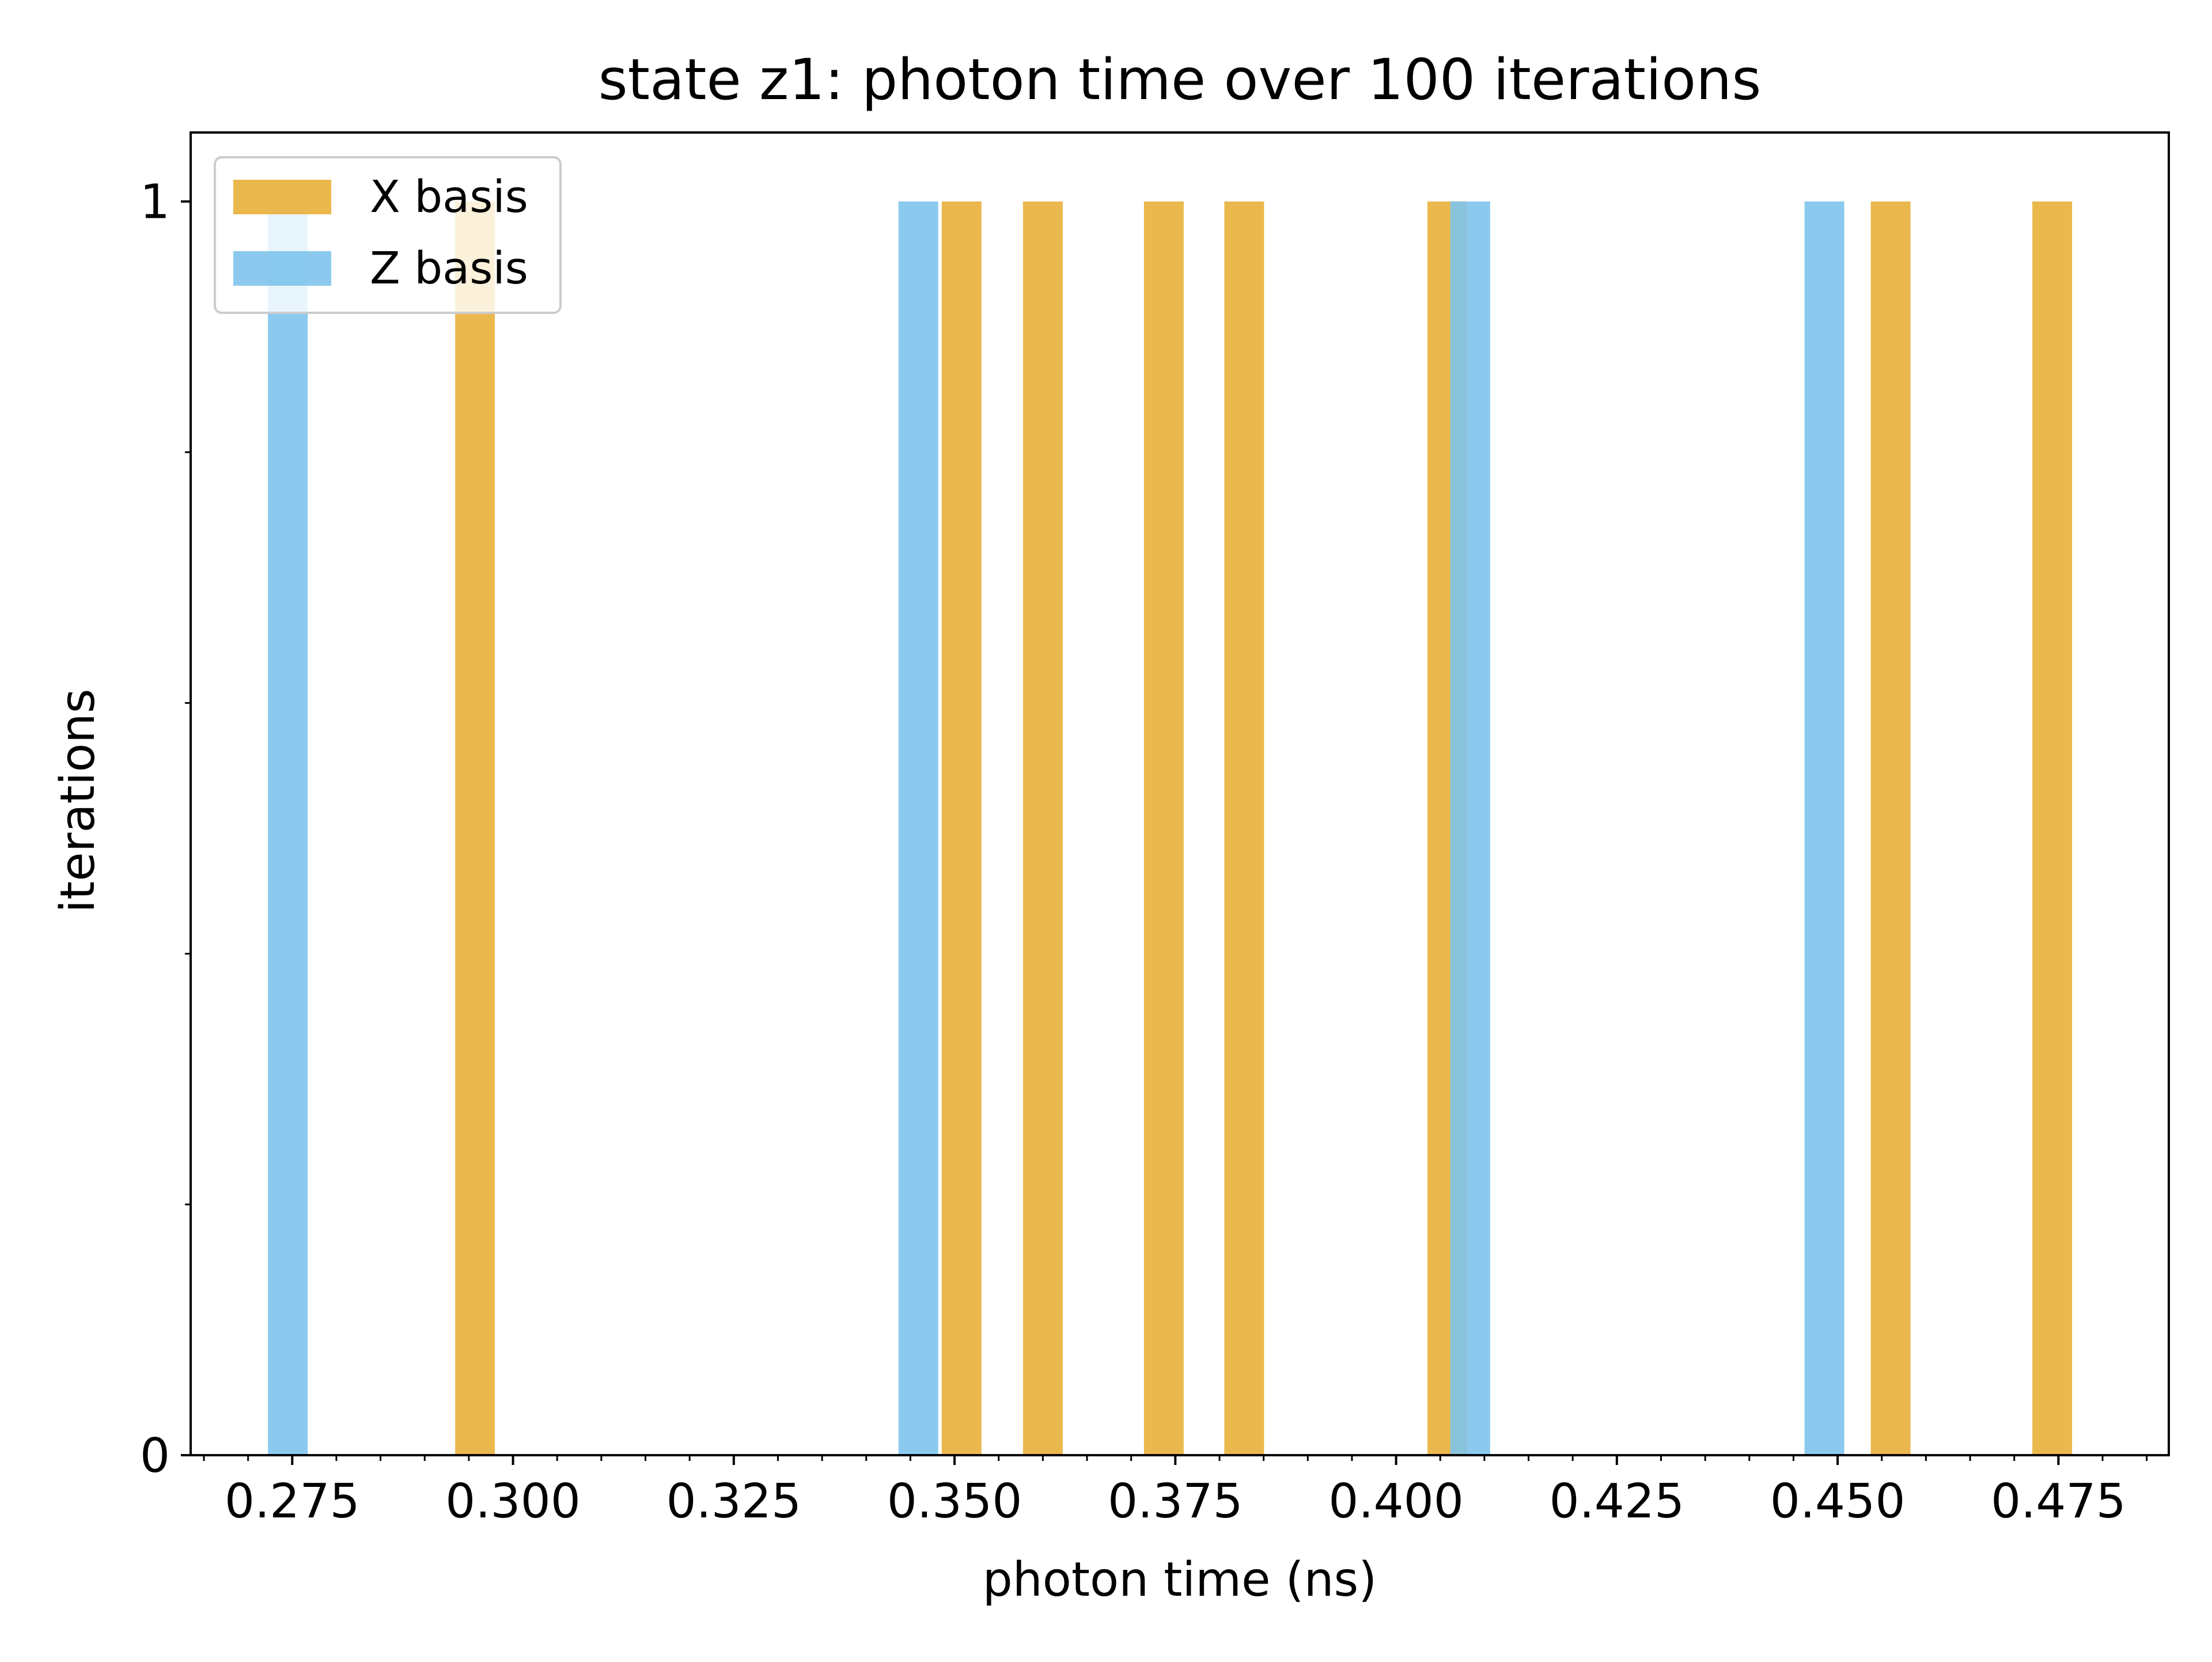 This screenshot has width=2212, height=1662. Describe the element at coordinates (1180, 1580) in the screenshot. I see `x-axis-label: photon time (ns)` at that location.